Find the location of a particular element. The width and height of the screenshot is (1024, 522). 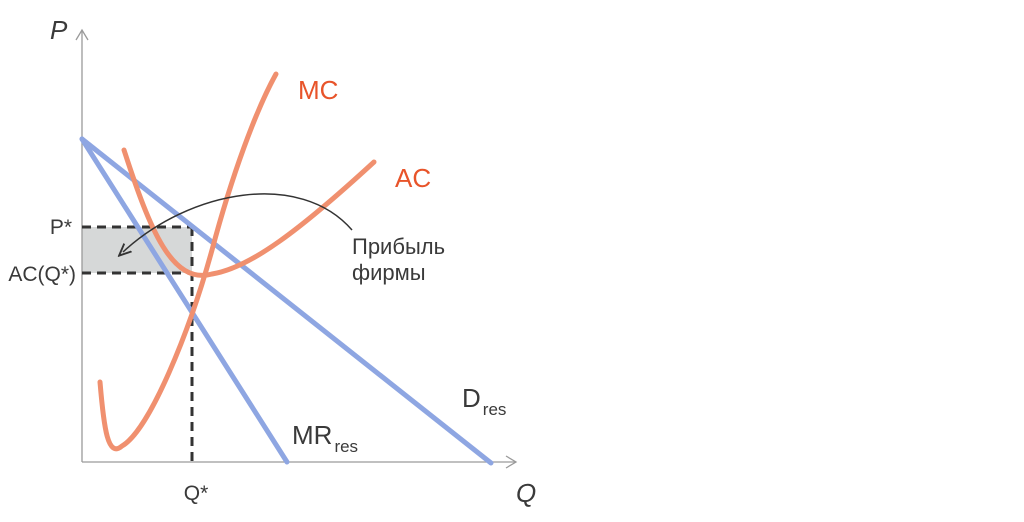

x-axis-arrow-icon is located at coordinates (511, 462).